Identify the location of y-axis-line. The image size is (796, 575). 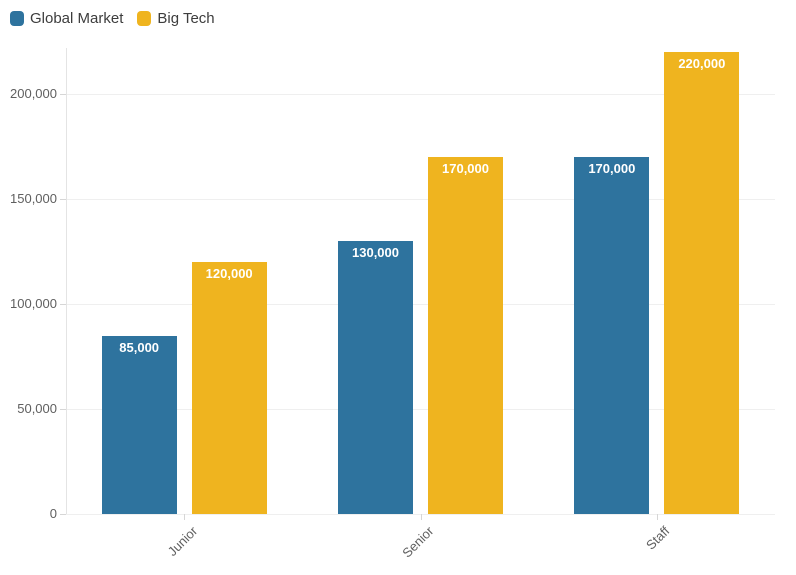
(66, 281).